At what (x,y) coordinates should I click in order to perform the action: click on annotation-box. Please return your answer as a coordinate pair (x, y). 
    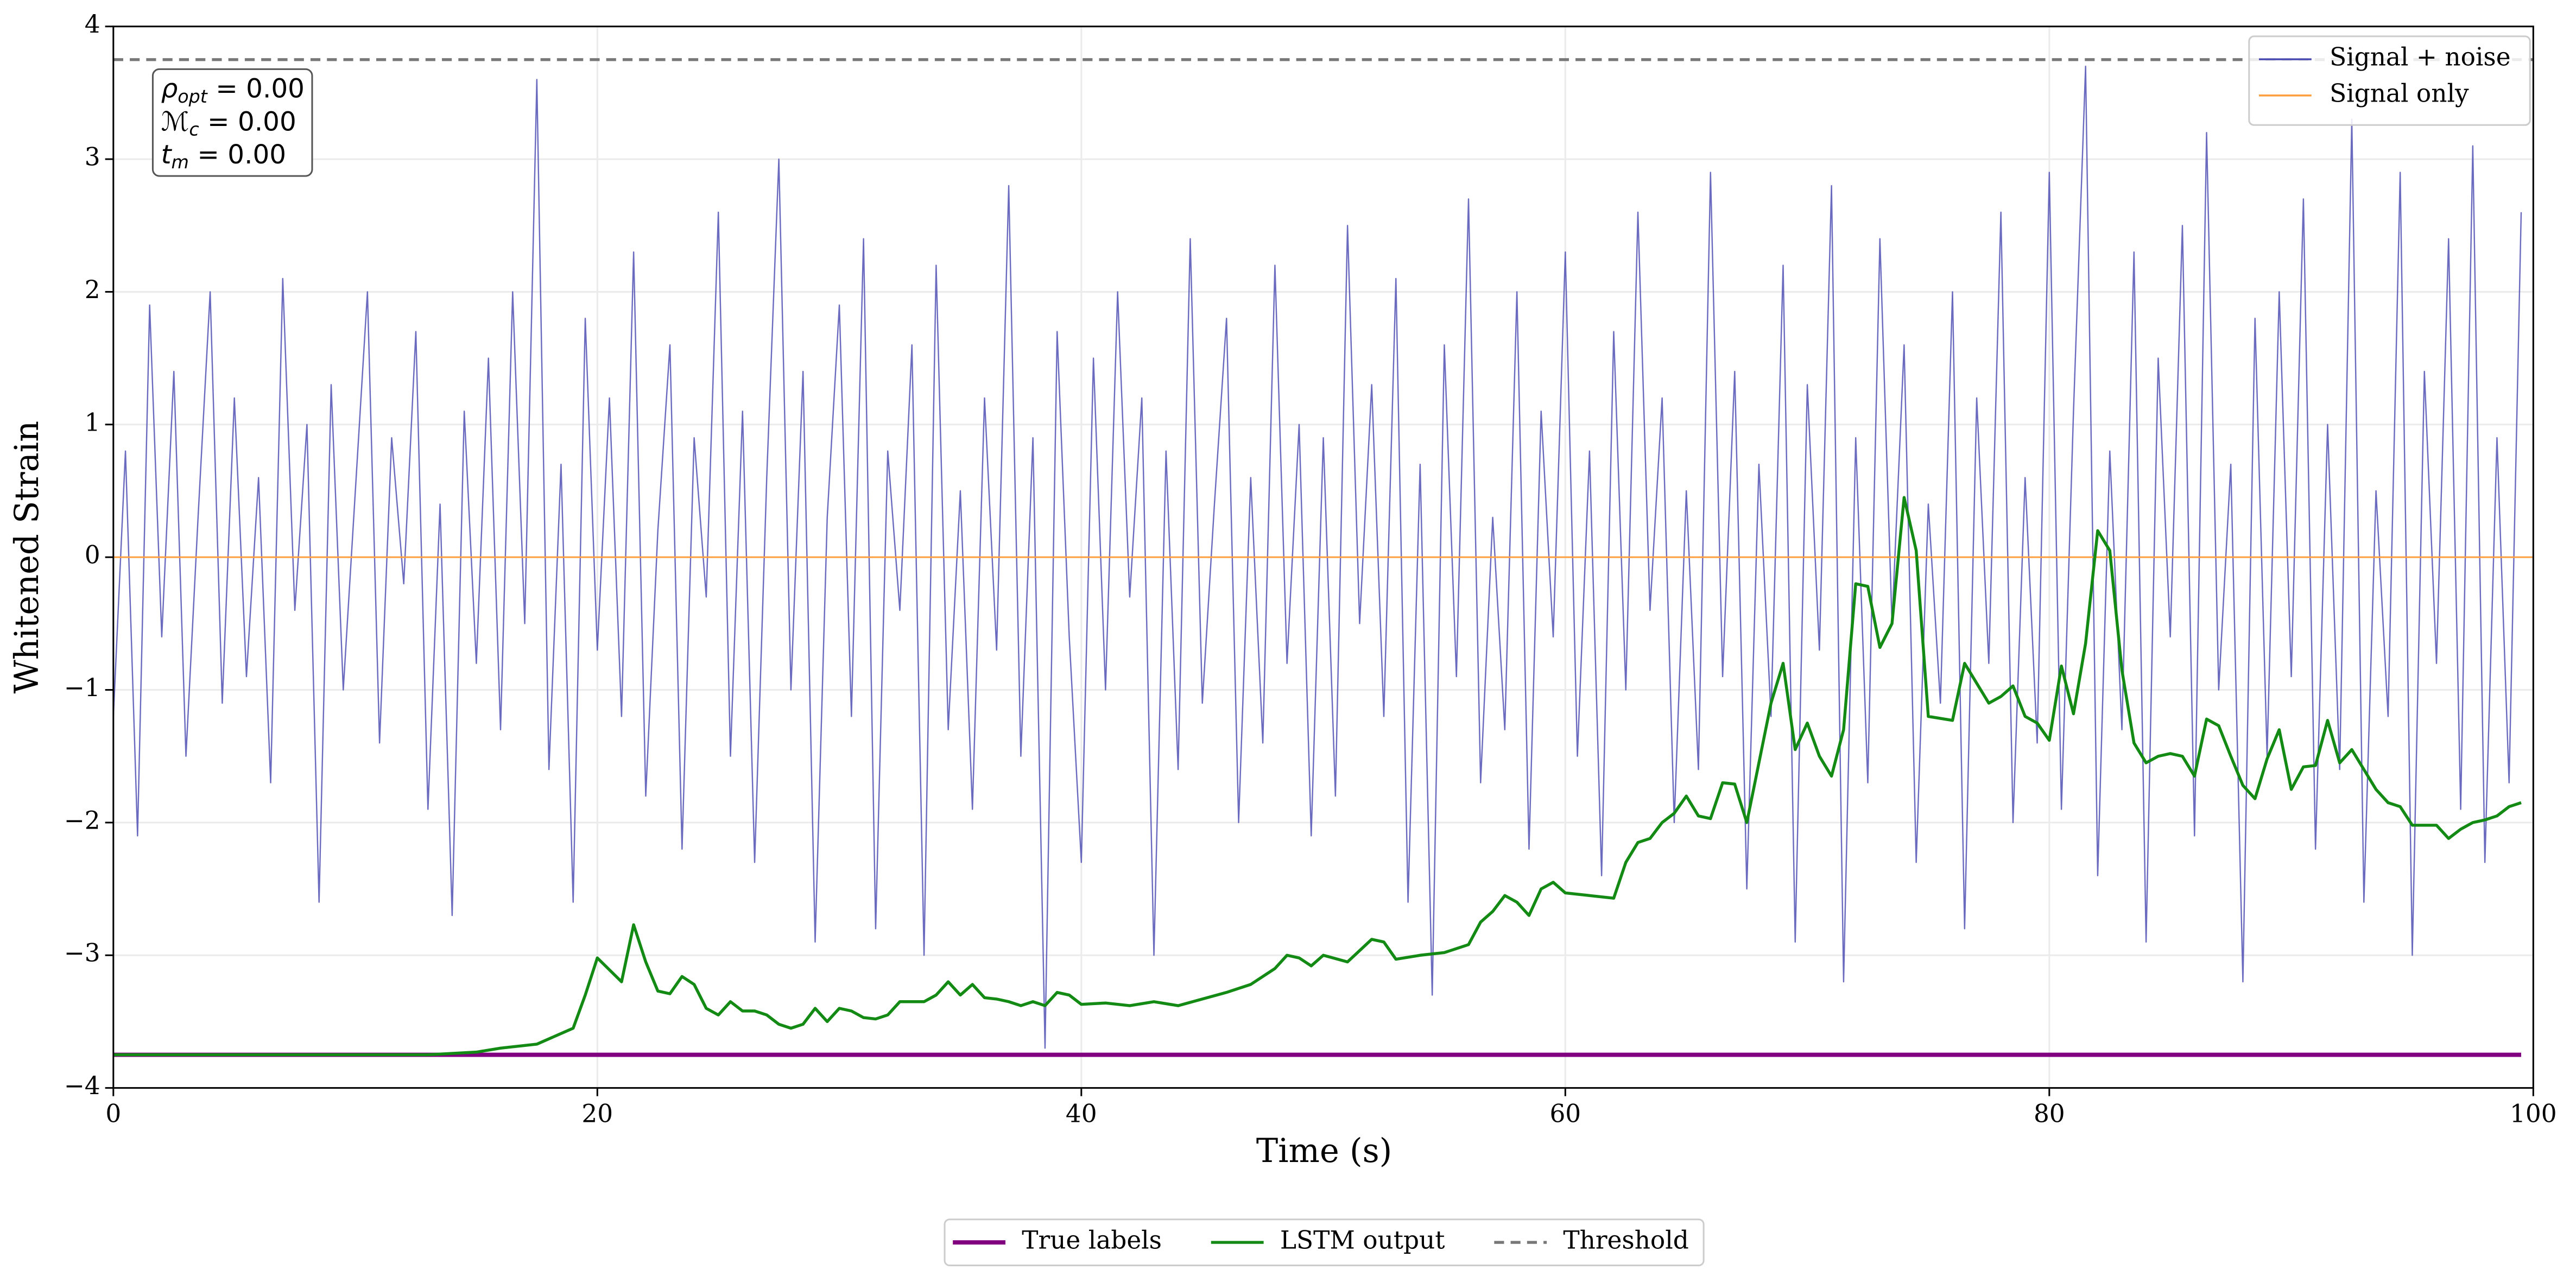
    Looking at the image, I should click on (232, 122).